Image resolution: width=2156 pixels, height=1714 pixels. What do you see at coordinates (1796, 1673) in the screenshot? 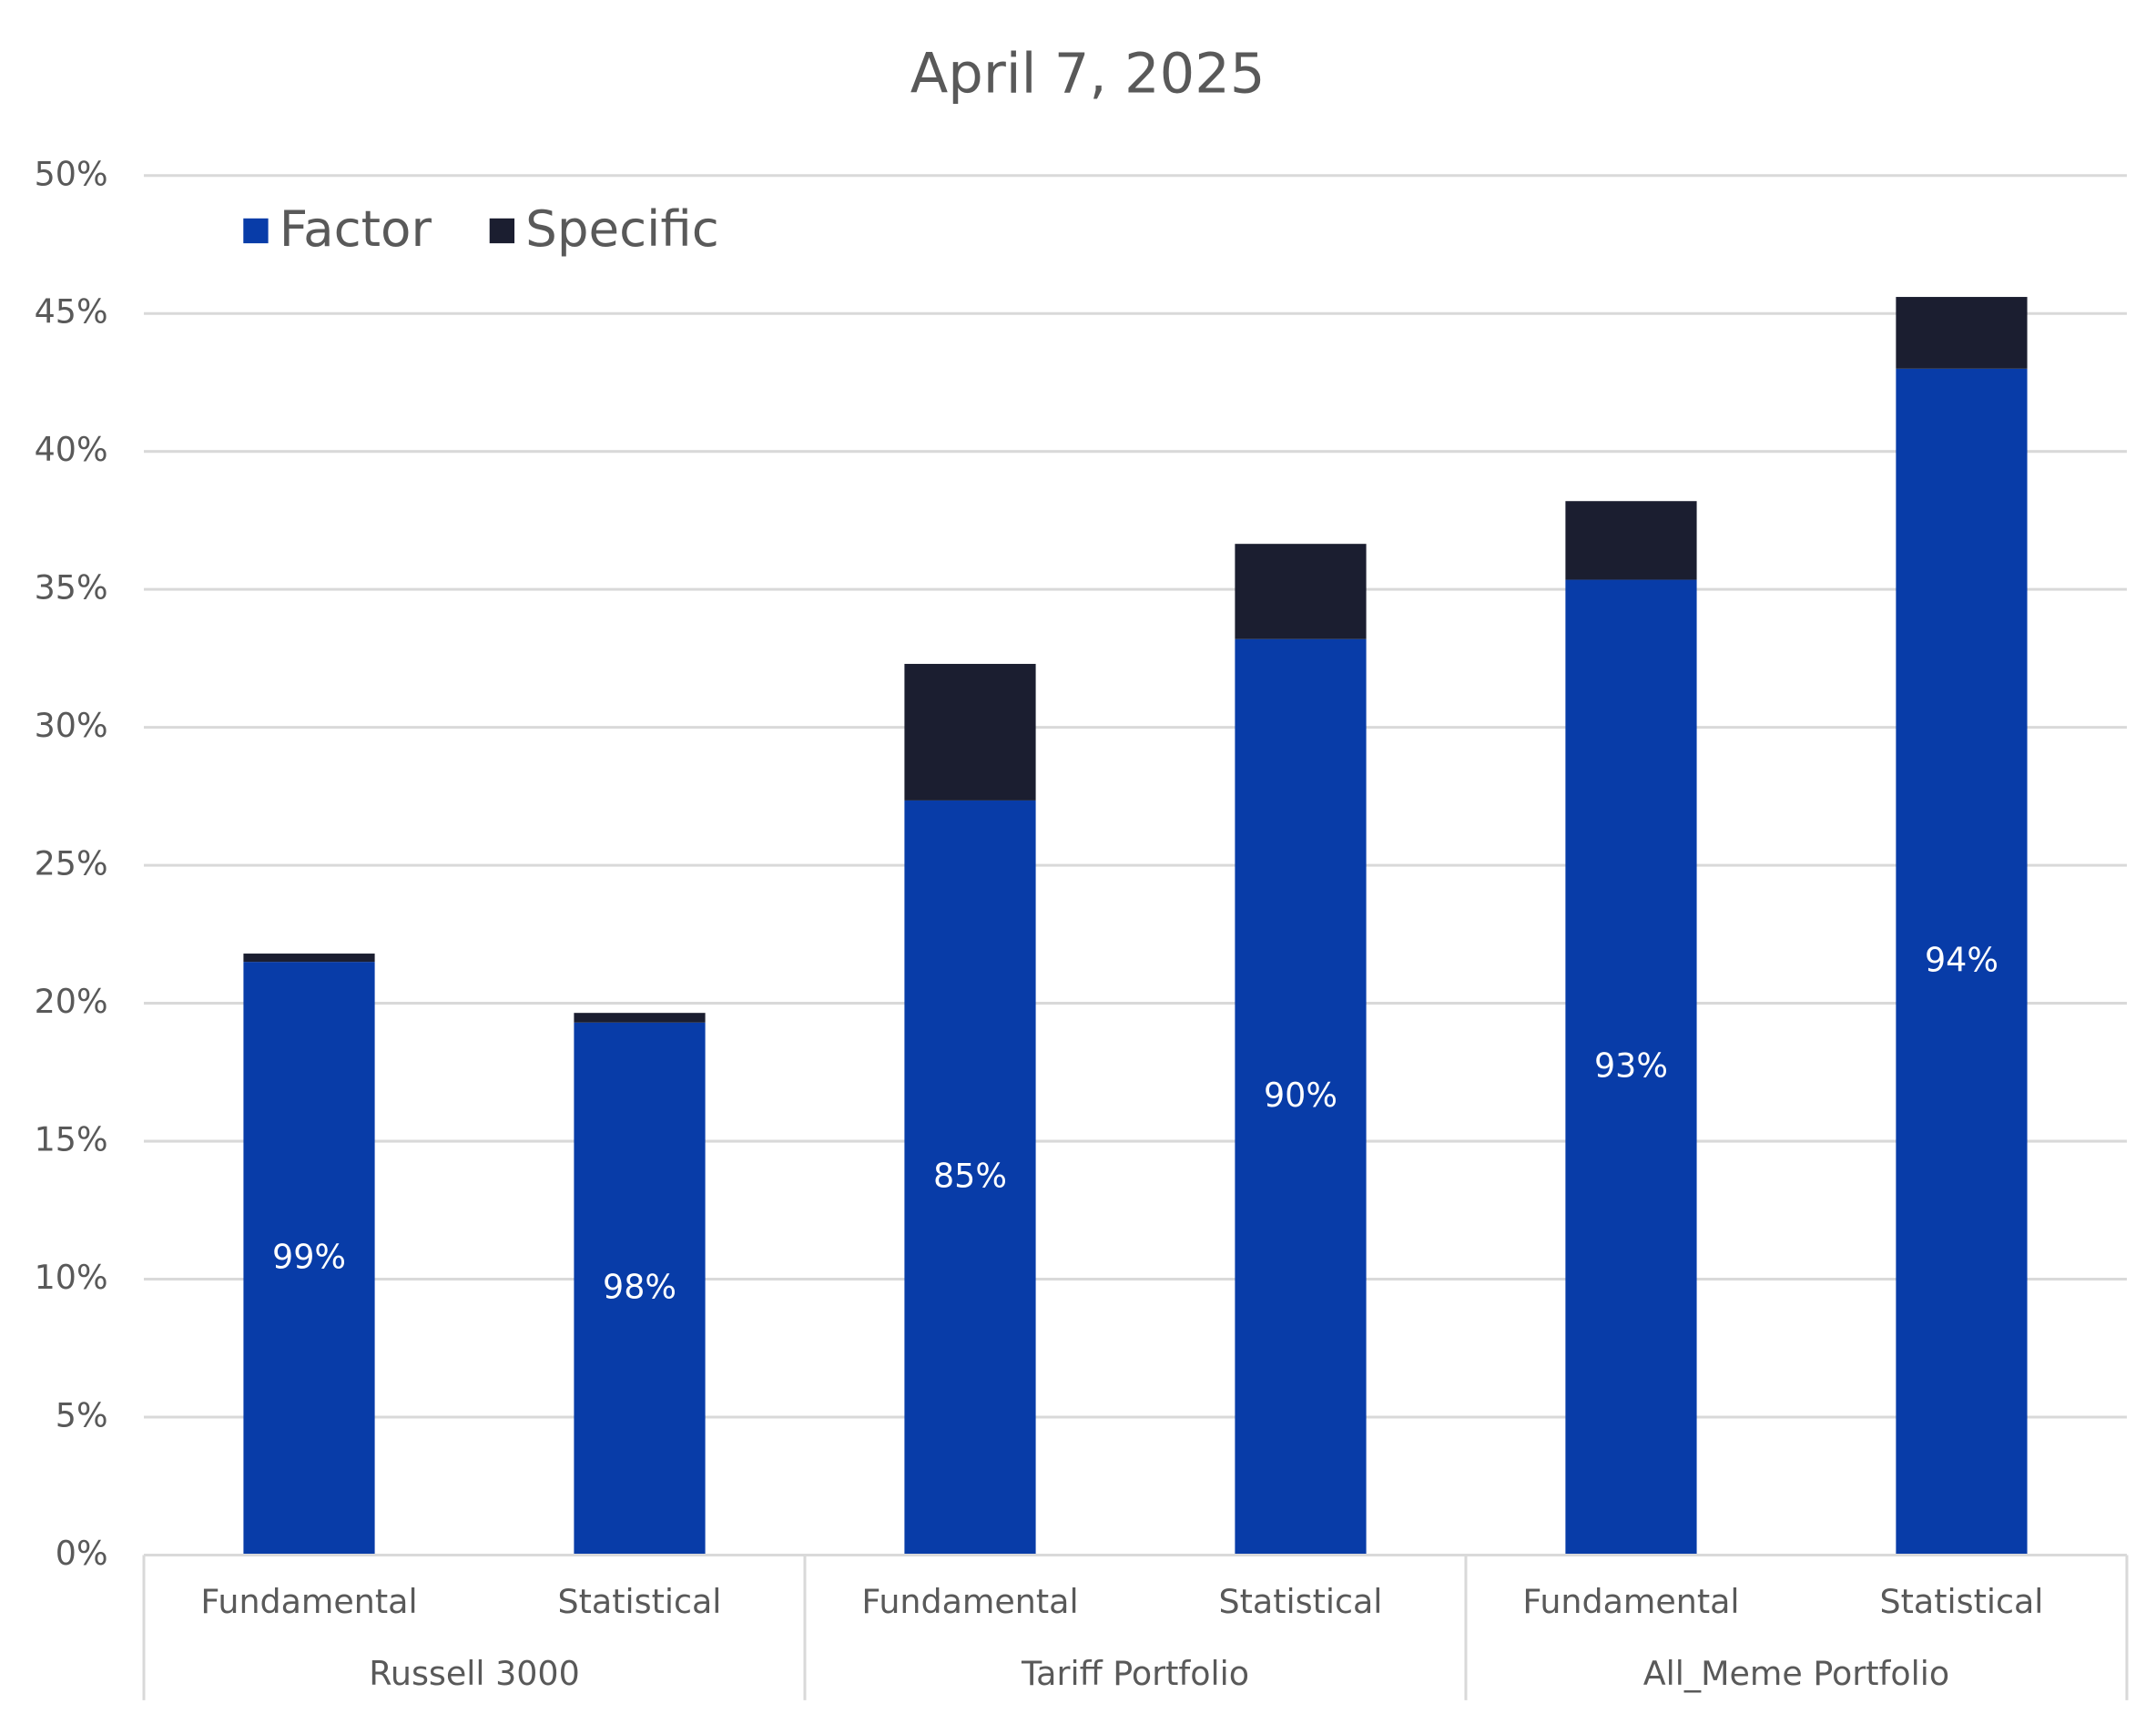
I see `group-label: All_Meme Portfolio` at bounding box center [1796, 1673].